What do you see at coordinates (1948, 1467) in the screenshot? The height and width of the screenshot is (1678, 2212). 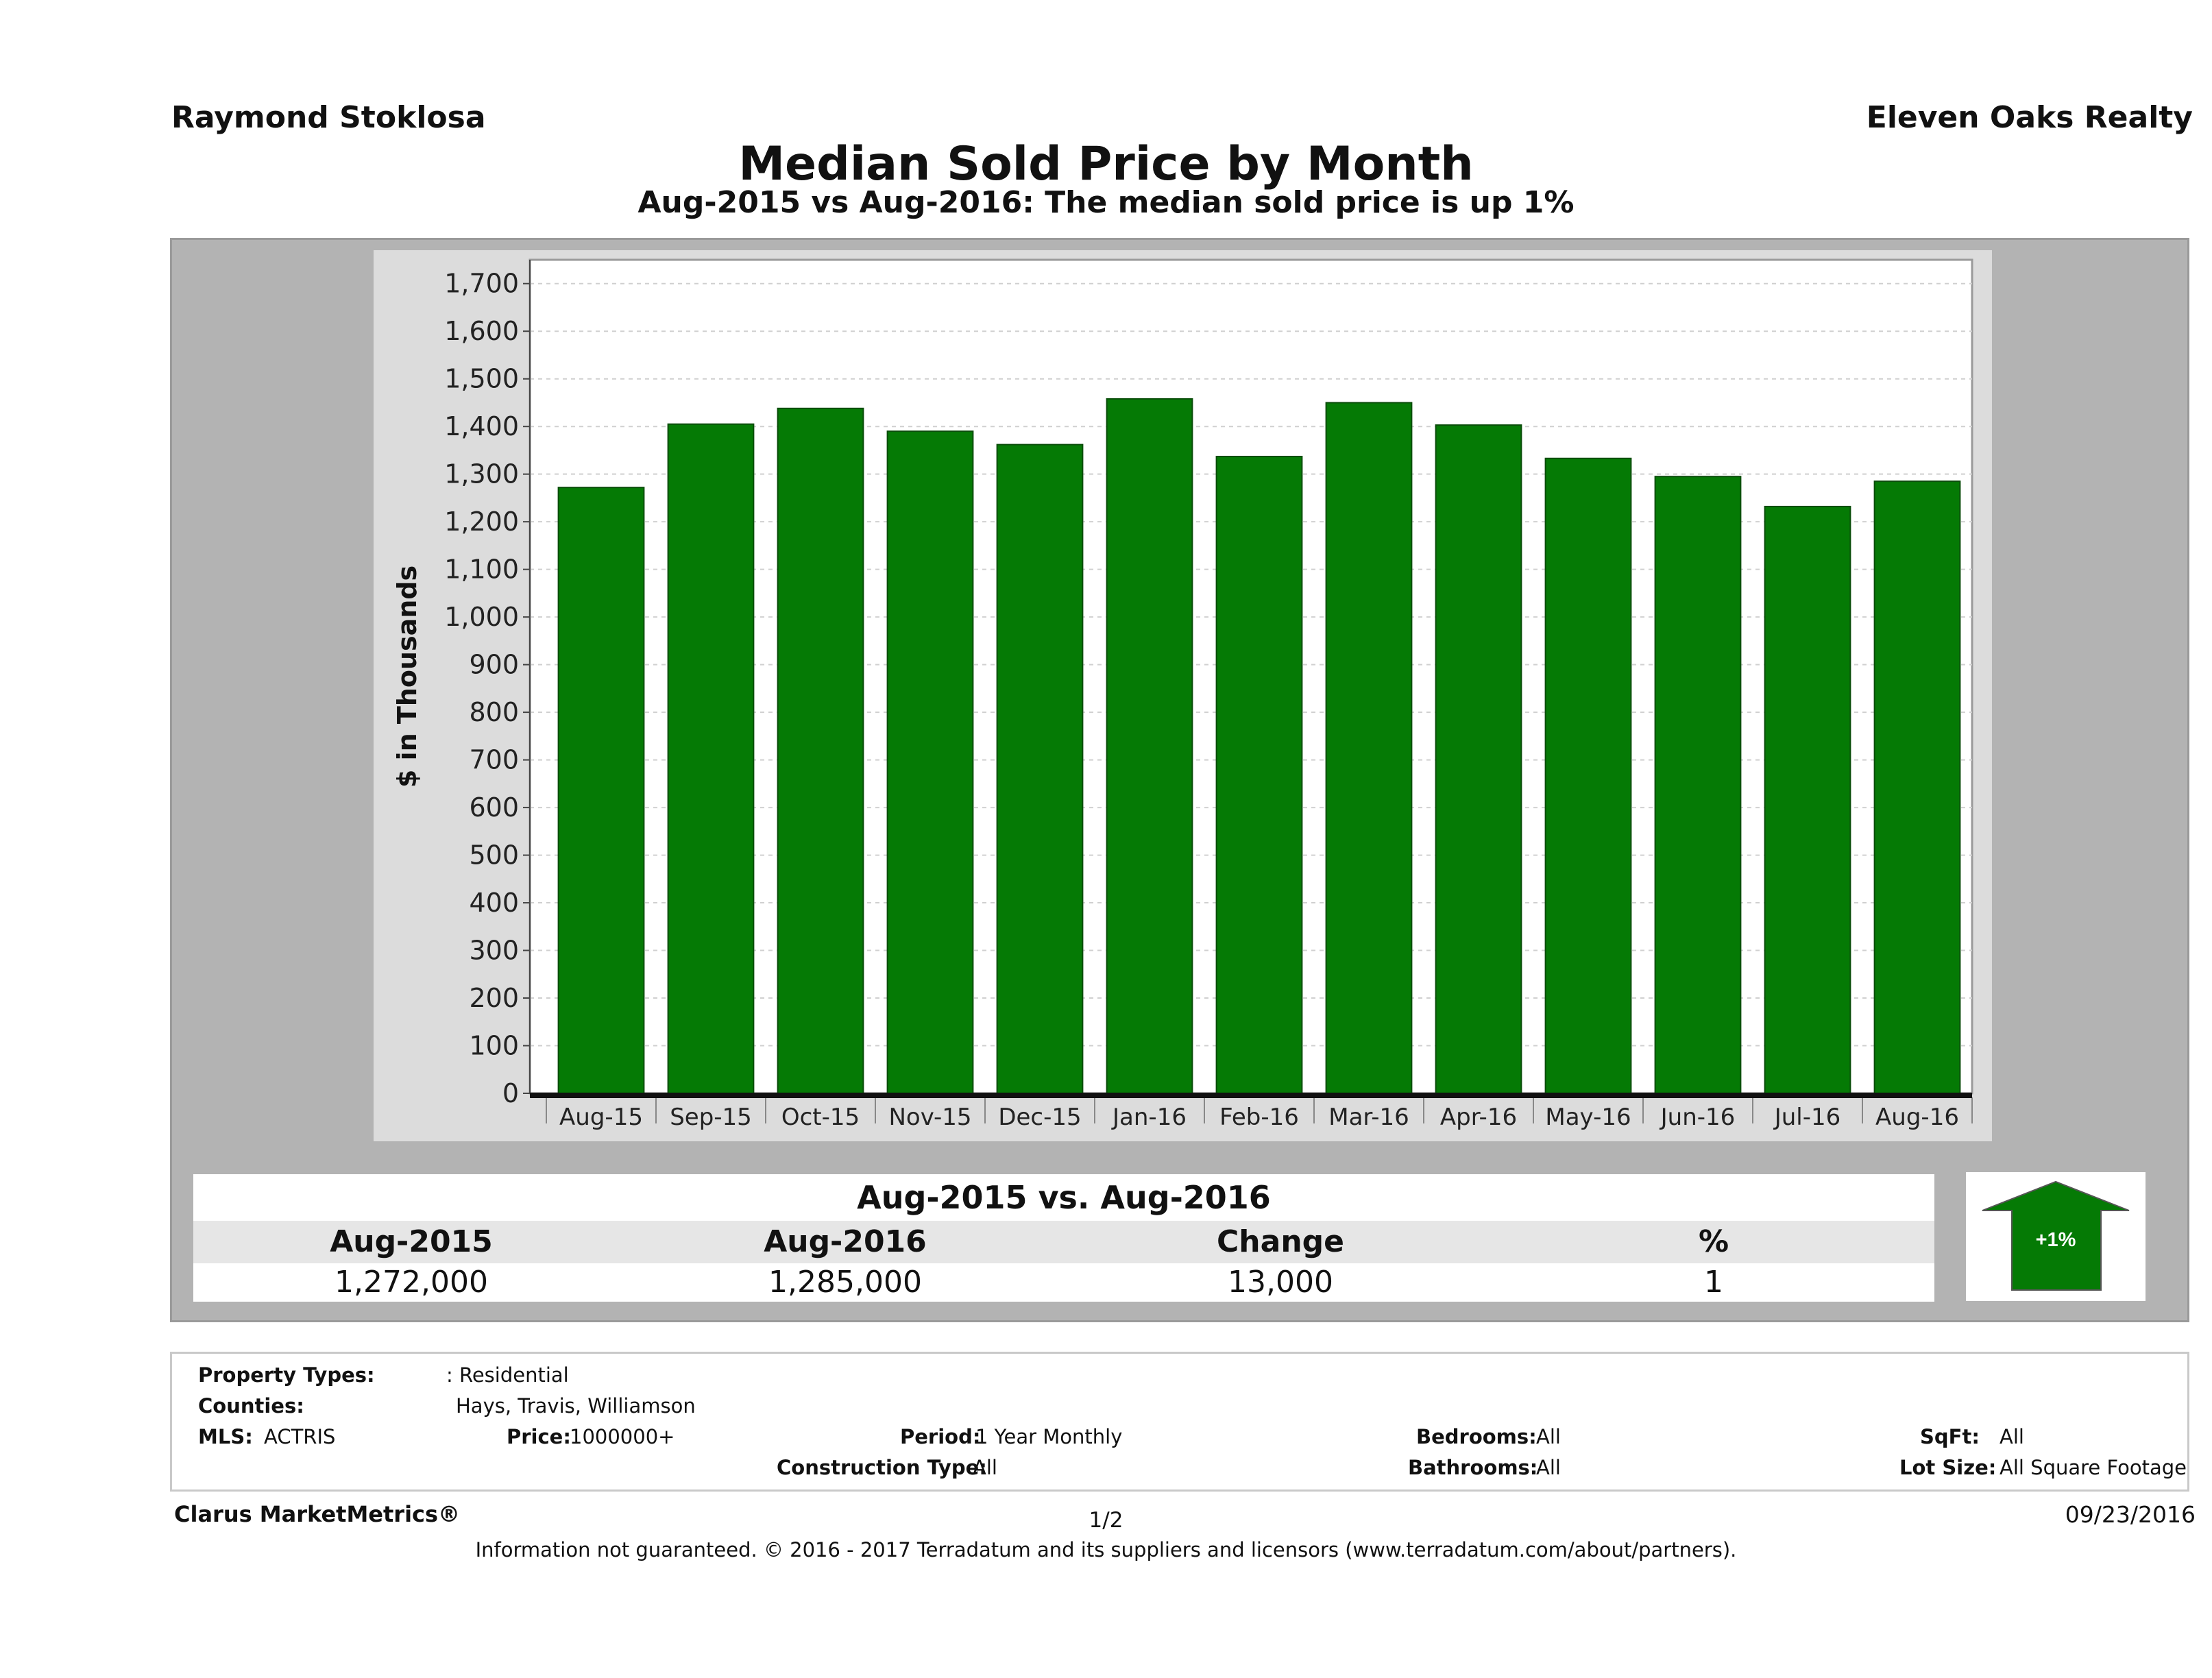 I see `lot-size-label: Lot Size:` at bounding box center [1948, 1467].